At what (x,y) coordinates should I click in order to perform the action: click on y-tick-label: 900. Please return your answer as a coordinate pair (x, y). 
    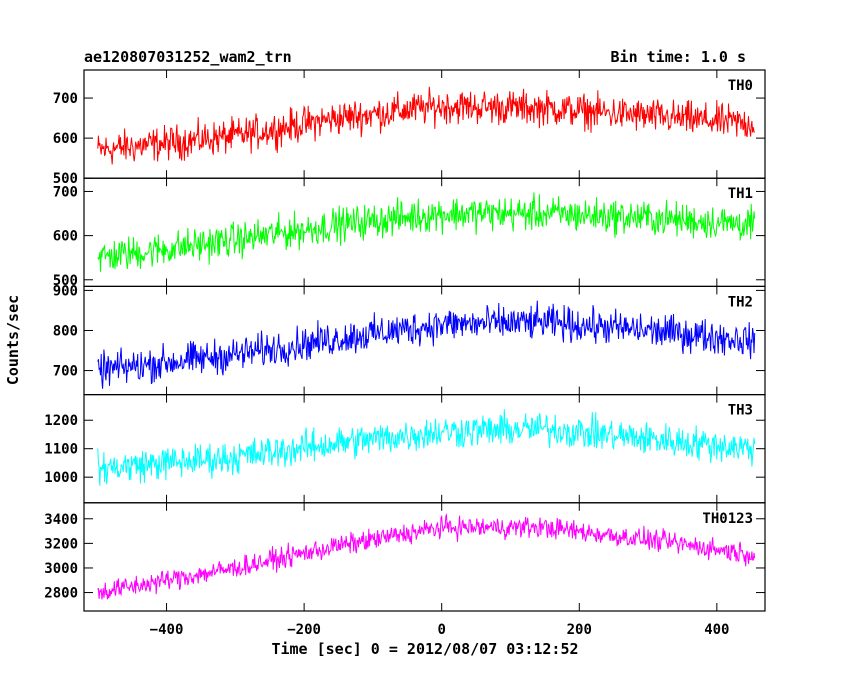
    Looking at the image, I should click on (65, 291).